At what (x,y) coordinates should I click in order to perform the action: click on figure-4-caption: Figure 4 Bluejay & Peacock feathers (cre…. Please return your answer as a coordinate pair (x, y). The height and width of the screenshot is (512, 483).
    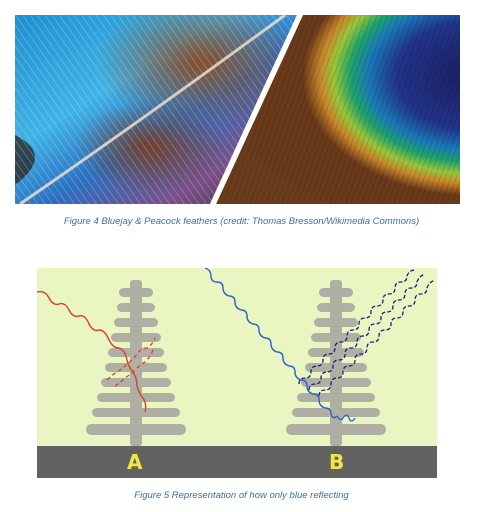
    Looking at the image, I should click on (241, 221).